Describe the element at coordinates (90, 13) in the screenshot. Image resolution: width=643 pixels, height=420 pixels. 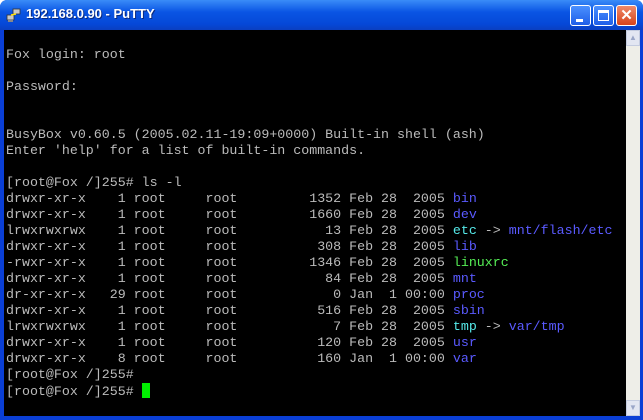
I see `window-title: 192.168.0.90 - PuTTY` at that location.